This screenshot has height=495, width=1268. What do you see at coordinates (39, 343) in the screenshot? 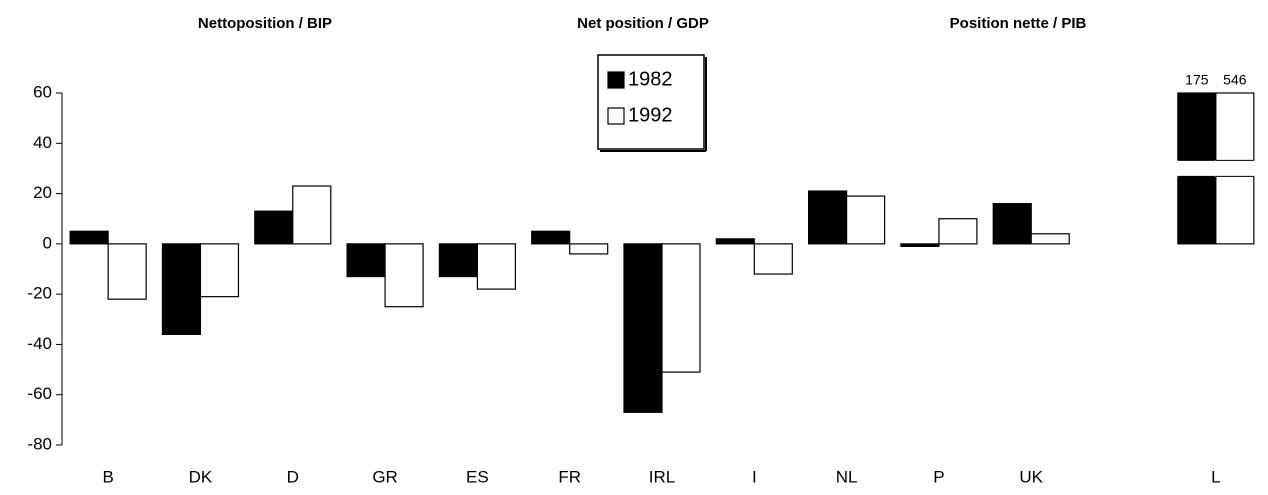
I see `y-tick-label: -40` at bounding box center [39, 343].